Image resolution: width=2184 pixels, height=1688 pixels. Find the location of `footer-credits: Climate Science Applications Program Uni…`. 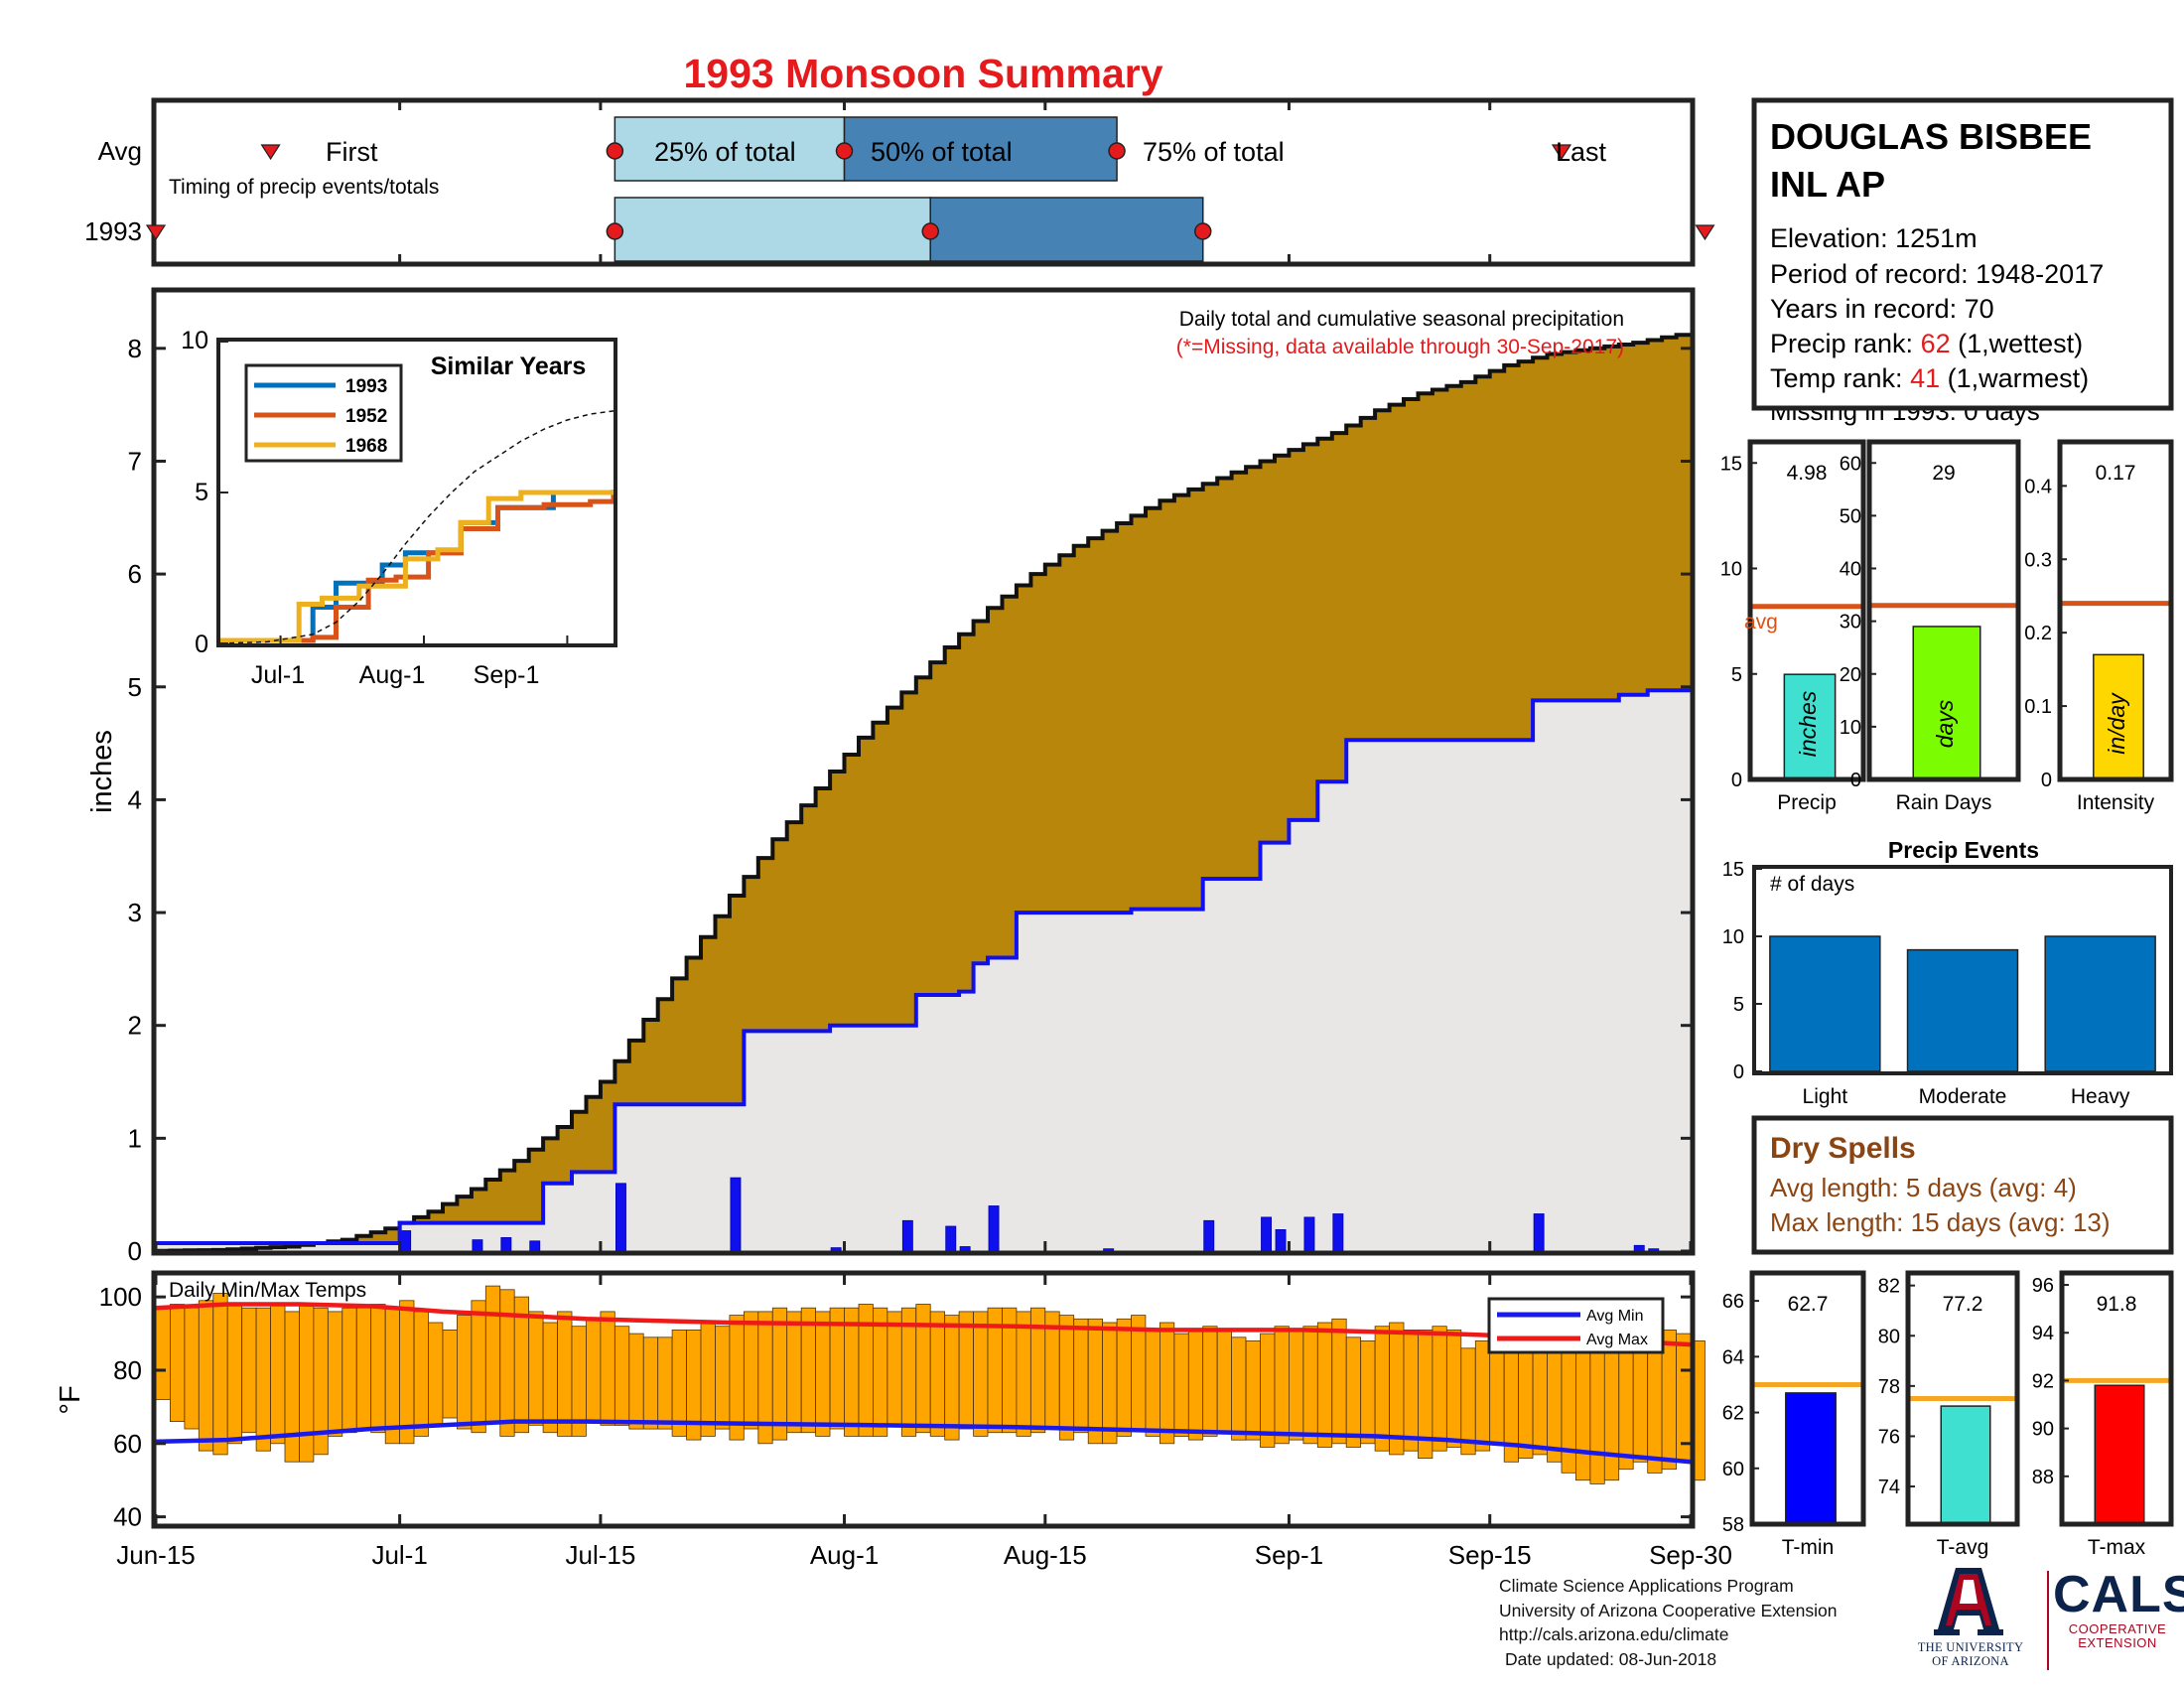

footer-credits: Climate Science Applications Program Uni… is located at coordinates (1668, 1622).